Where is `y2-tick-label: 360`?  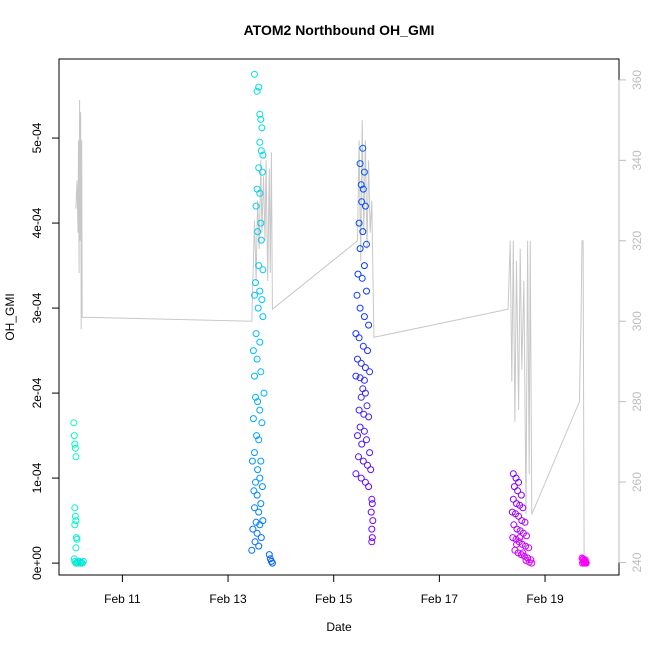
y2-tick-label: 360 is located at coordinates (637, 80).